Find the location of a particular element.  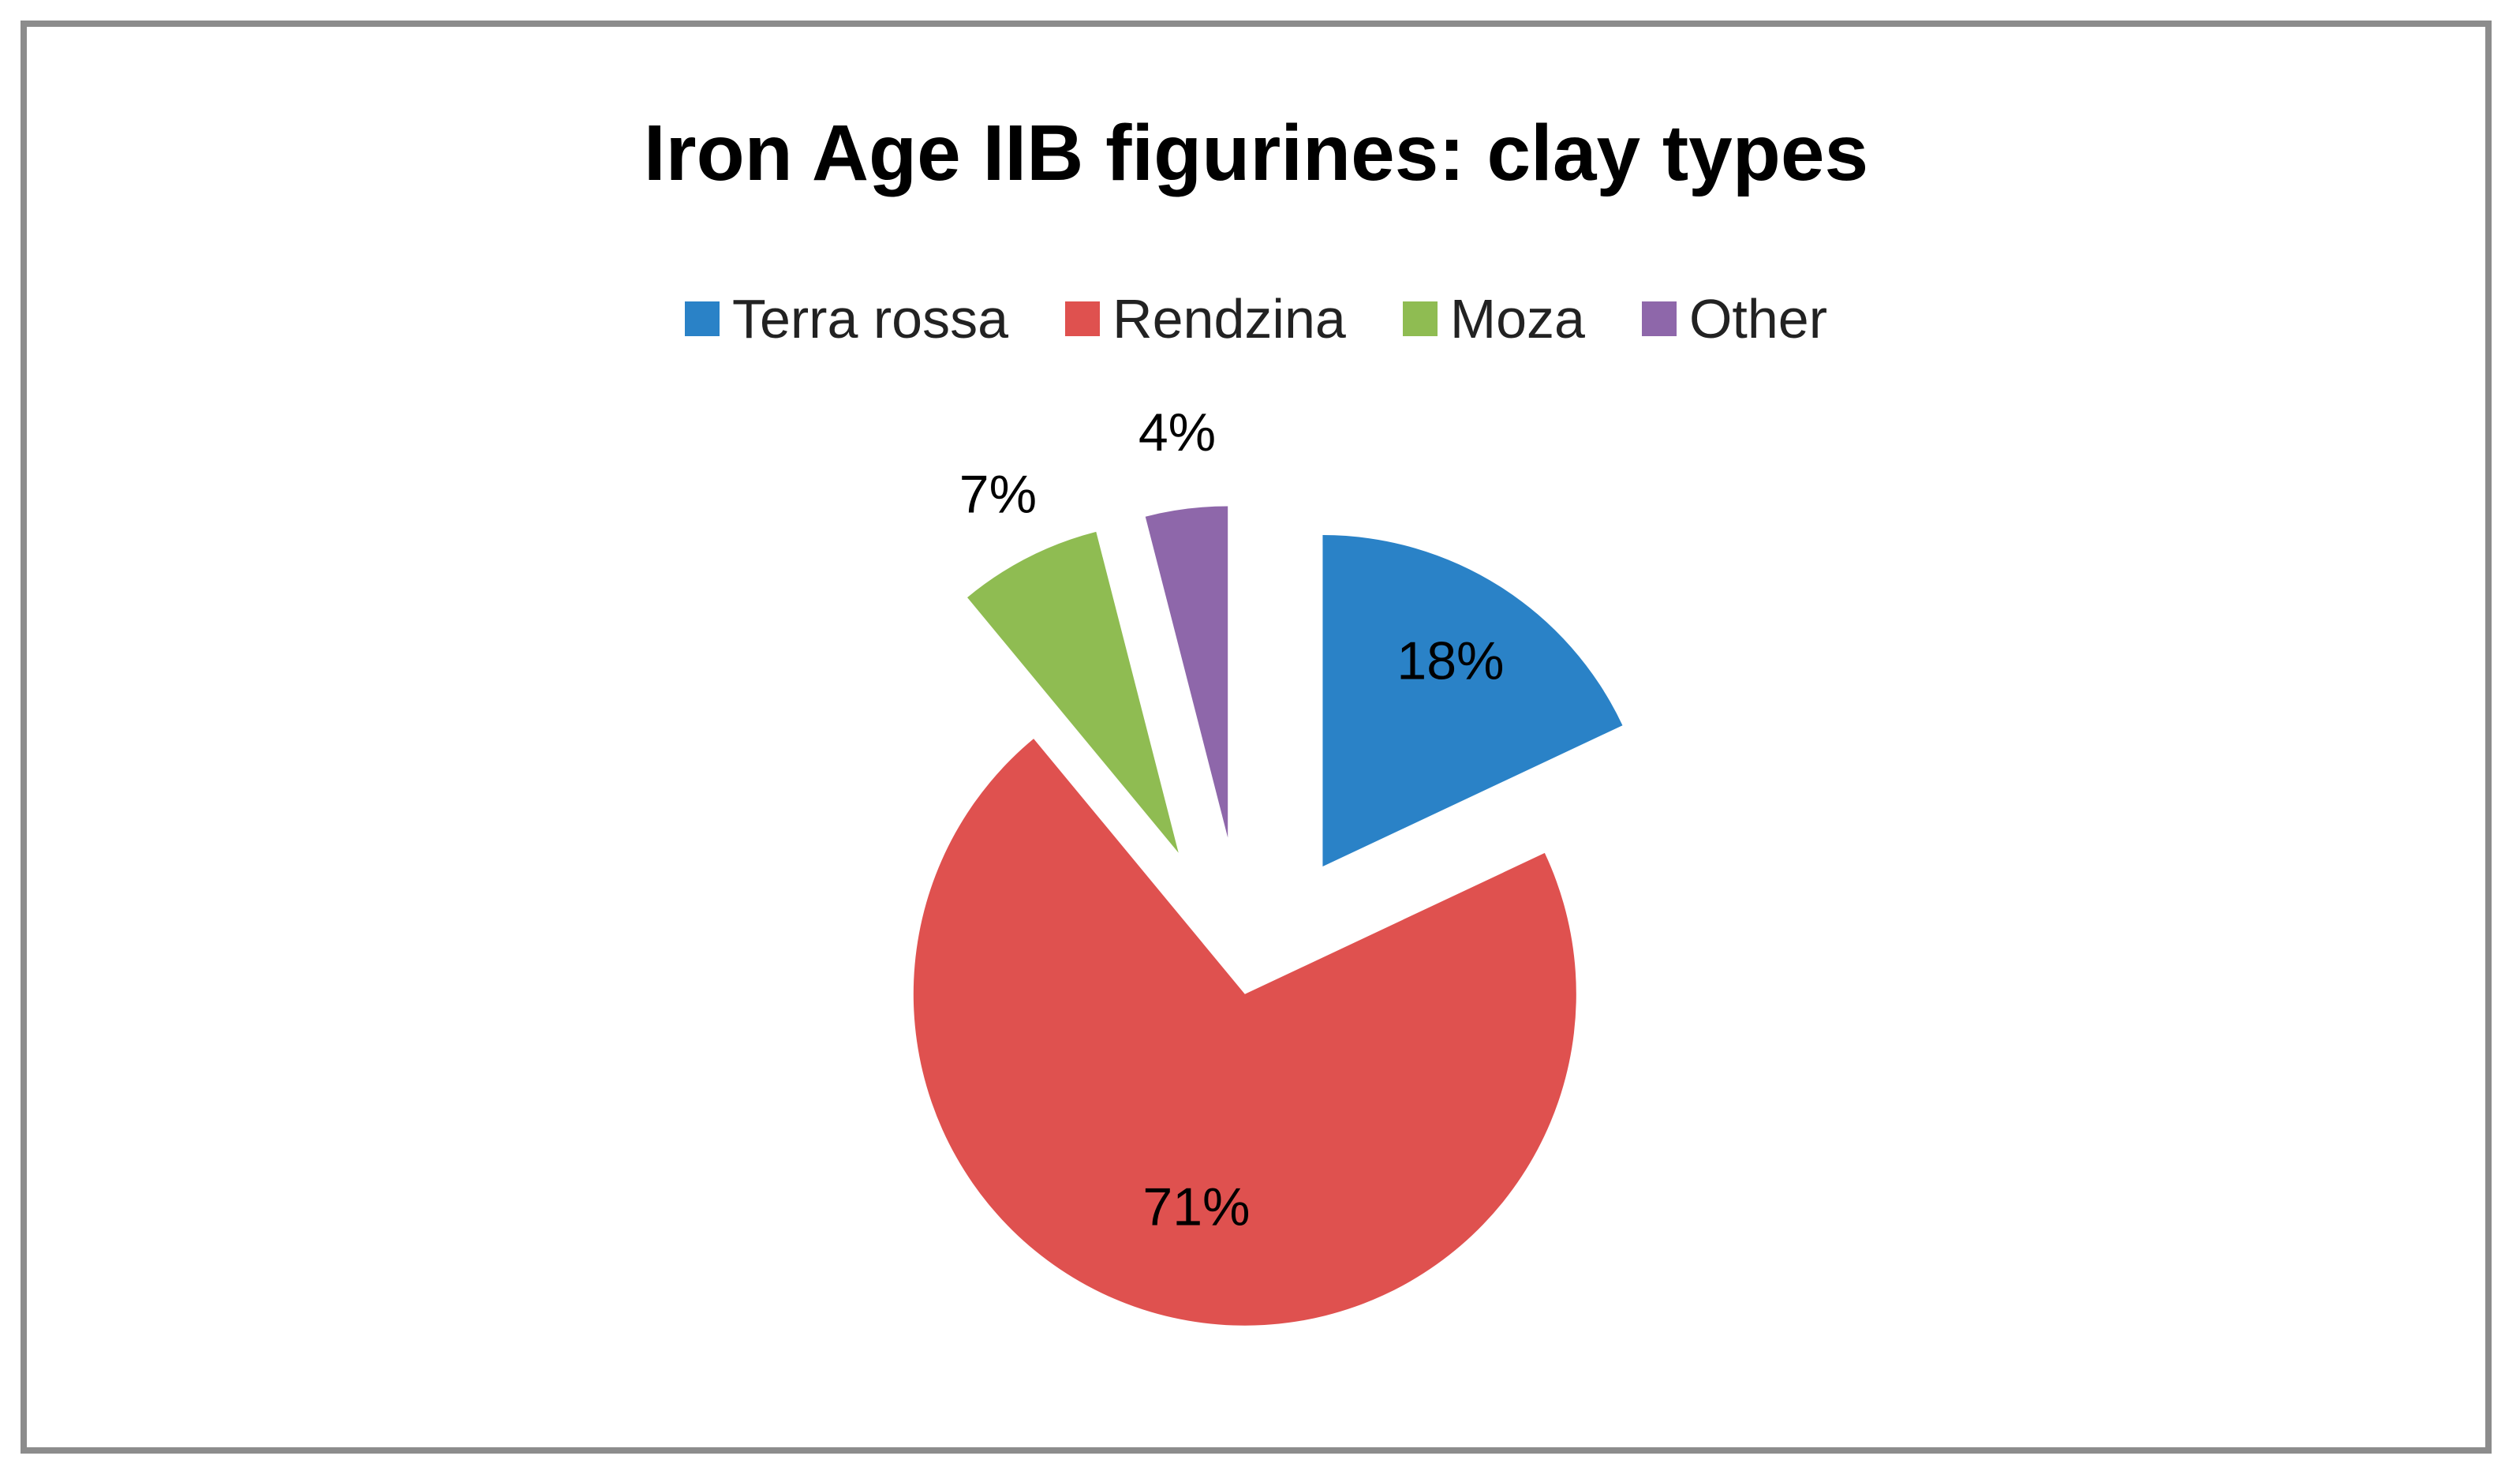

data-label-other: 4% is located at coordinates (1177, 432).